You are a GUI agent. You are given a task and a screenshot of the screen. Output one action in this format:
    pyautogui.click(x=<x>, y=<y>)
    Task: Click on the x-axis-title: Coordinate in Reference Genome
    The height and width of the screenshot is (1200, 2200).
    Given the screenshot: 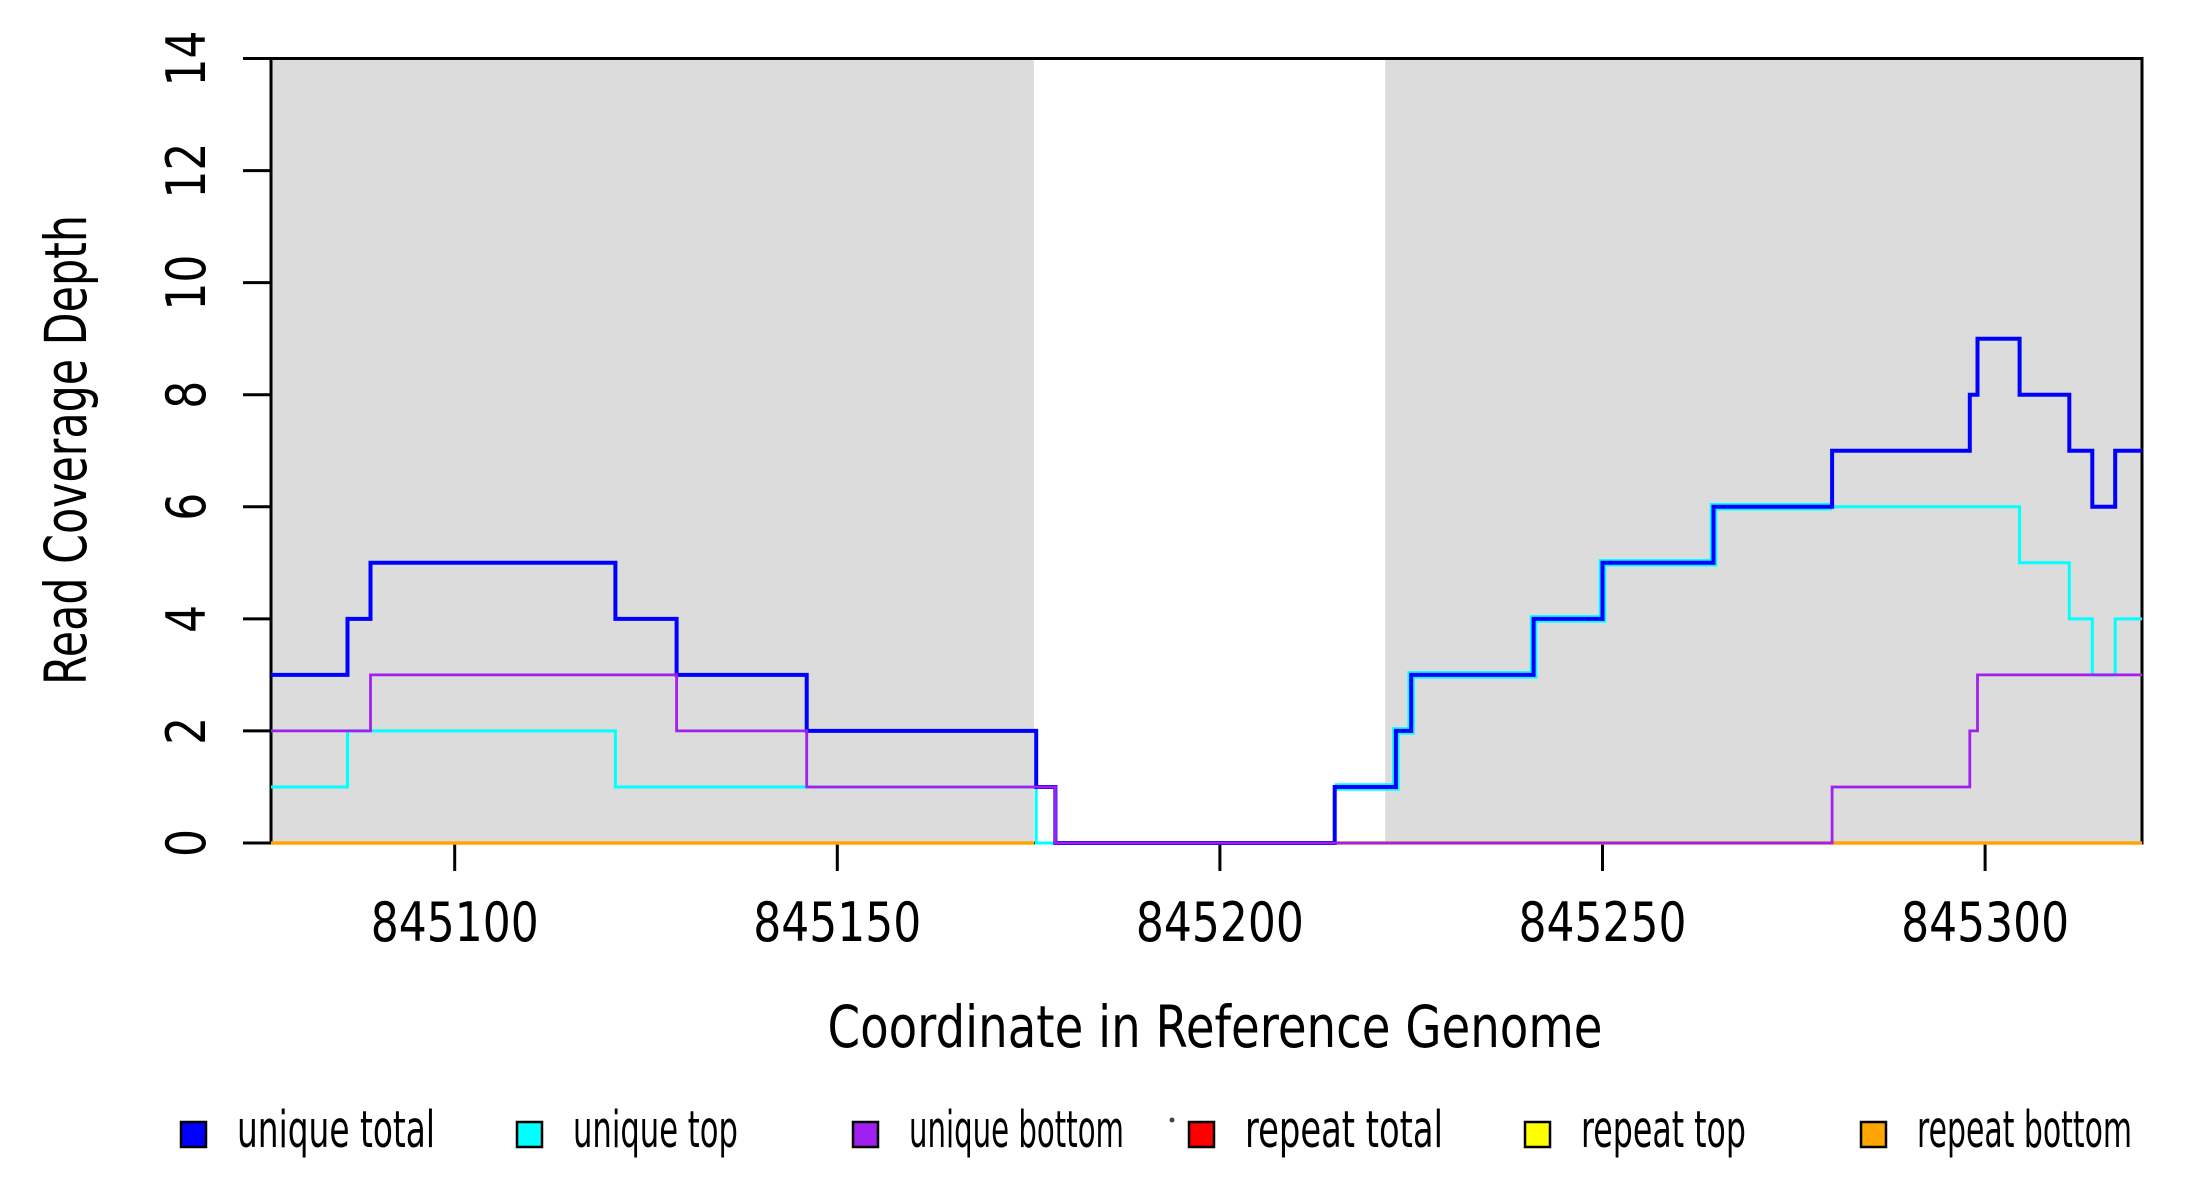 What is the action you would take?
    pyautogui.click(x=1215, y=1027)
    